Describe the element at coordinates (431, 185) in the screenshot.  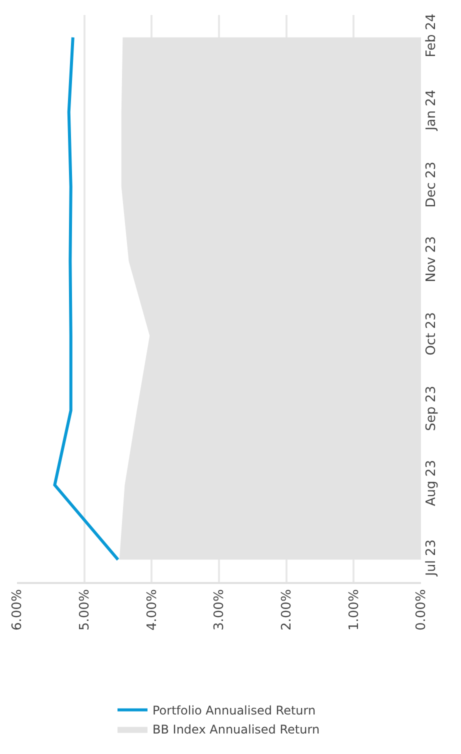
I see `y-tick-label: Dec 23` at that location.